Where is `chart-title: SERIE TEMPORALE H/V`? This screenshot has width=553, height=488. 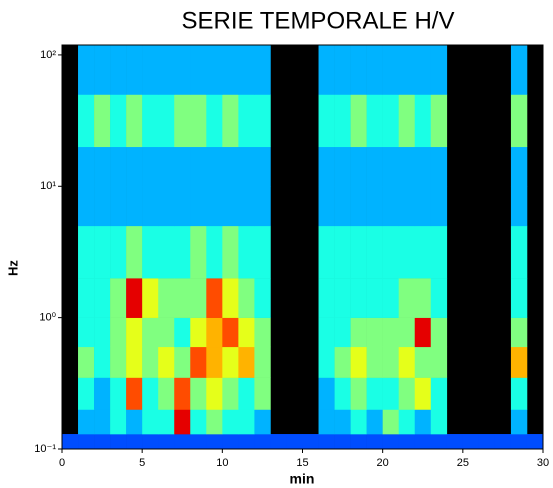 chart-title: SERIE TEMPORALE H/V is located at coordinates (318, 20).